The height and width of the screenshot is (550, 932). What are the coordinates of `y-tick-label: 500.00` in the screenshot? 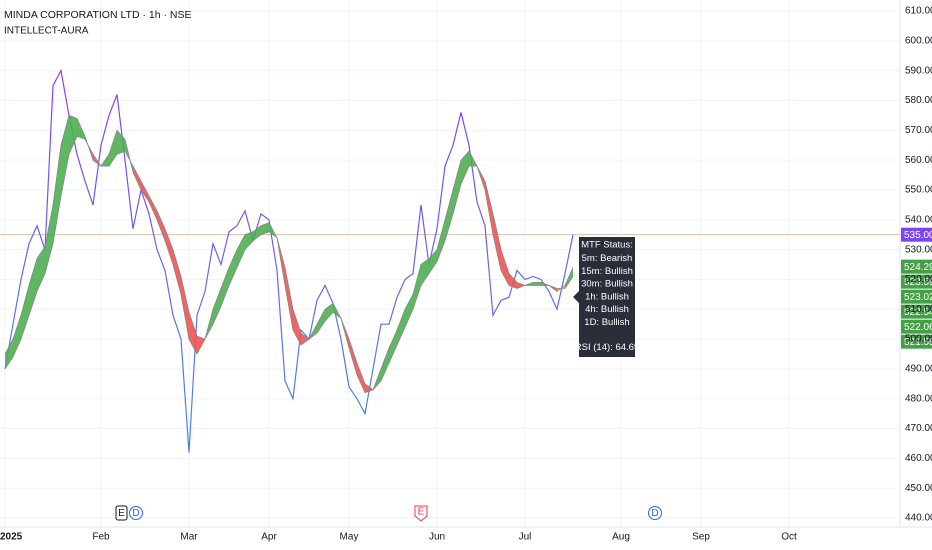 It's located at (918, 339).